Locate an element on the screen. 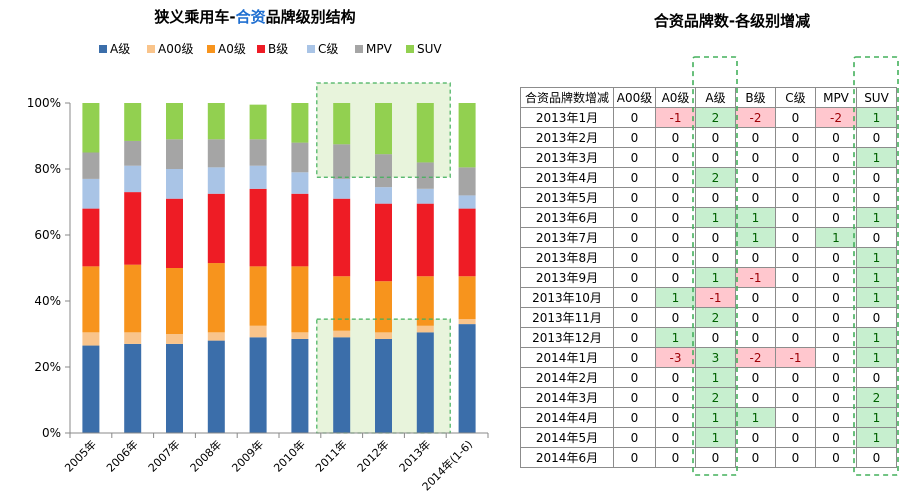 This screenshot has width=919, height=502. row-label: 2013年8月 is located at coordinates (567, 257).